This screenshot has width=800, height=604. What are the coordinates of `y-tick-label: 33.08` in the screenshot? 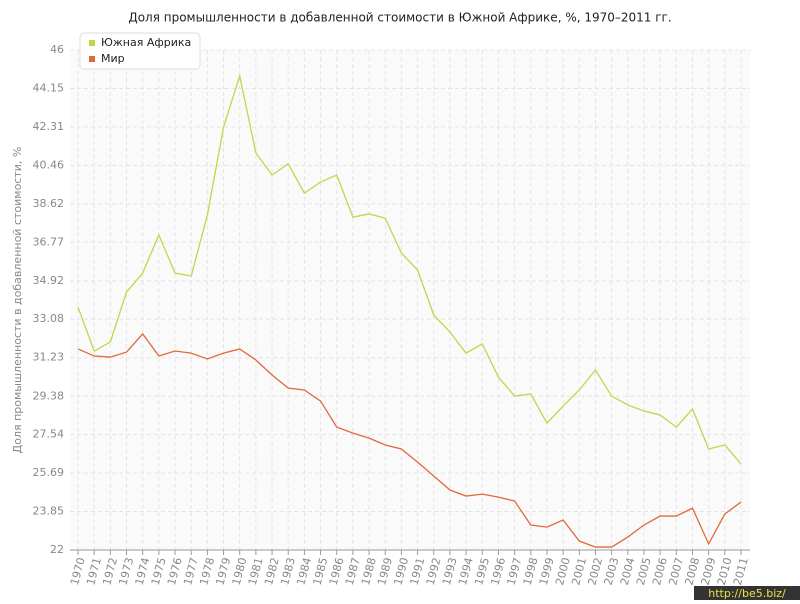 It's located at (49, 318).